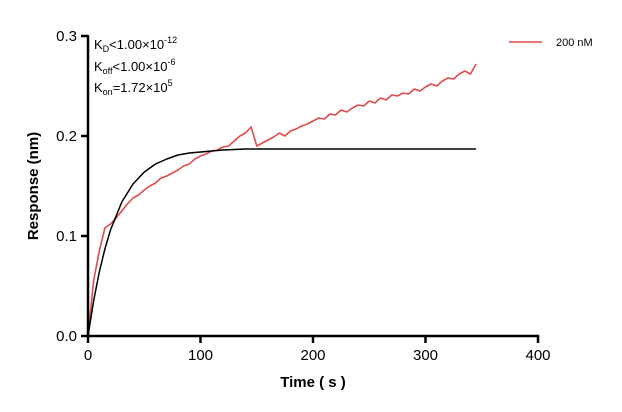 This screenshot has width=622, height=412. I want to click on x-tick-label: 400, so click(537, 355).